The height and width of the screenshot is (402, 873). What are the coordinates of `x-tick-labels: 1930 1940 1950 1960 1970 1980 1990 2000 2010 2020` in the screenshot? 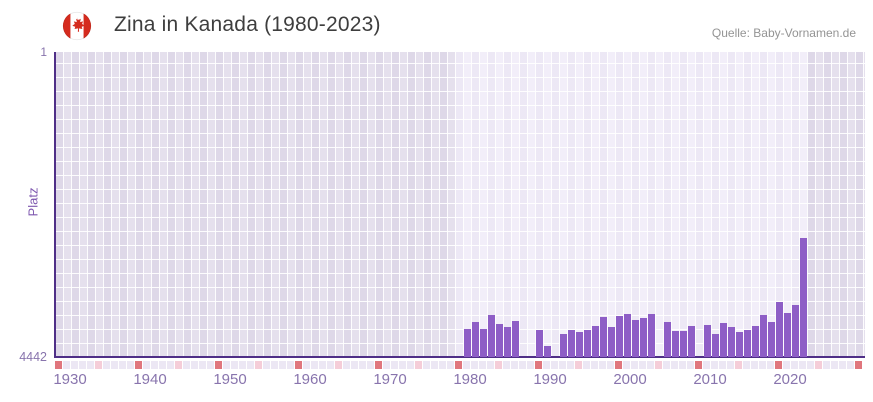 It's located at (459, 382).